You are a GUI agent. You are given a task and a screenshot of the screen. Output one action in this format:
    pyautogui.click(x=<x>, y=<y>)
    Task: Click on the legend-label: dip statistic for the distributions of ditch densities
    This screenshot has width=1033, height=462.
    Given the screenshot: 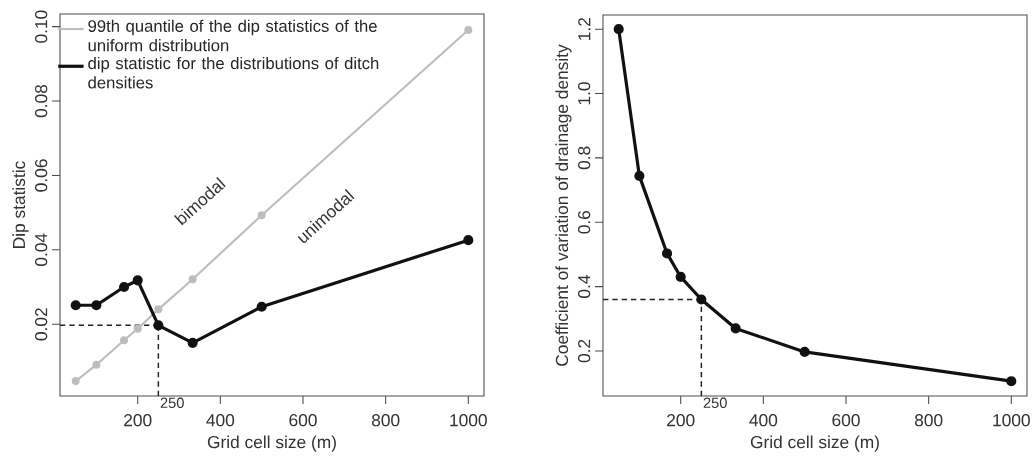 What is the action you would take?
    pyautogui.click(x=233, y=72)
    